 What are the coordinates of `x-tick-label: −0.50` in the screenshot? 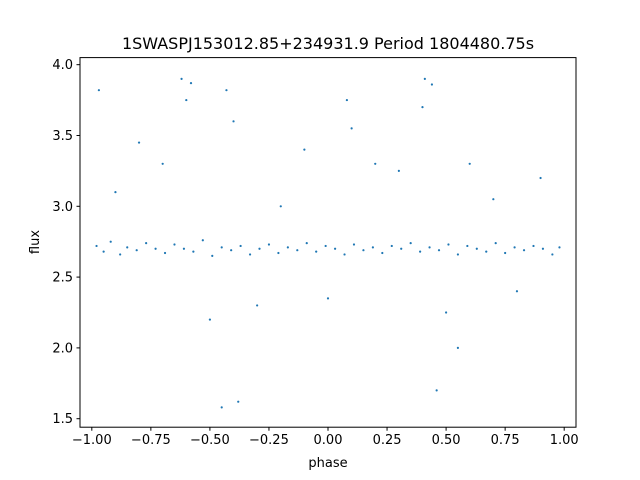 It's located at (210, 440).